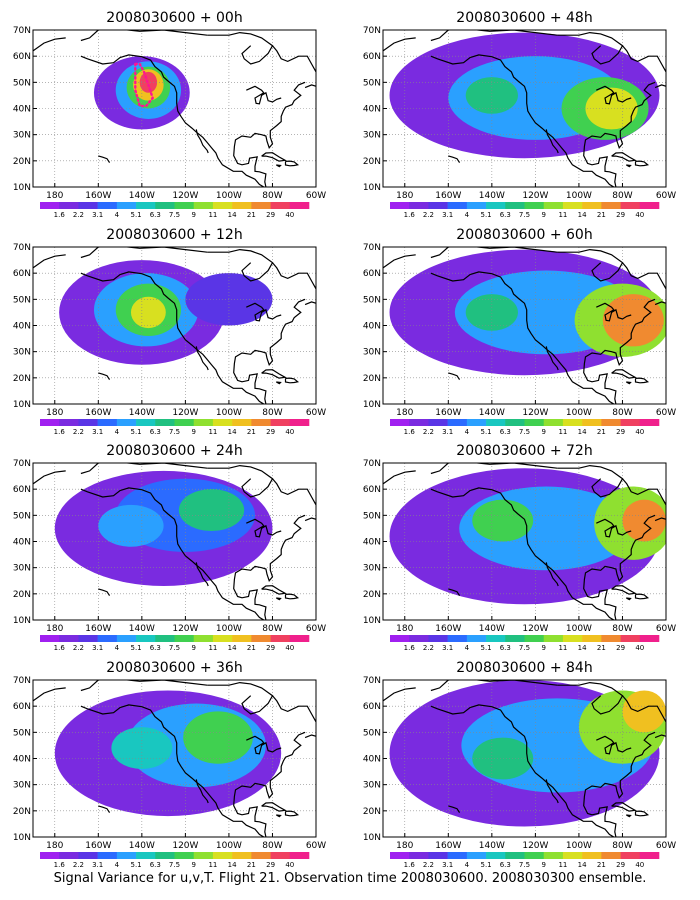  I want to click on panel-title: 2008030600 + 36h, so click(174, 668).